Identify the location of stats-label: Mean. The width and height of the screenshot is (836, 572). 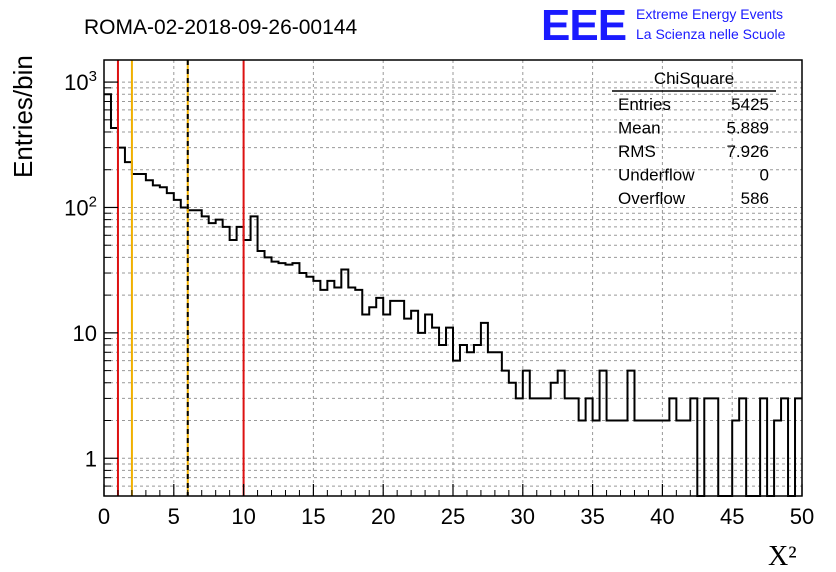
(639, 128).